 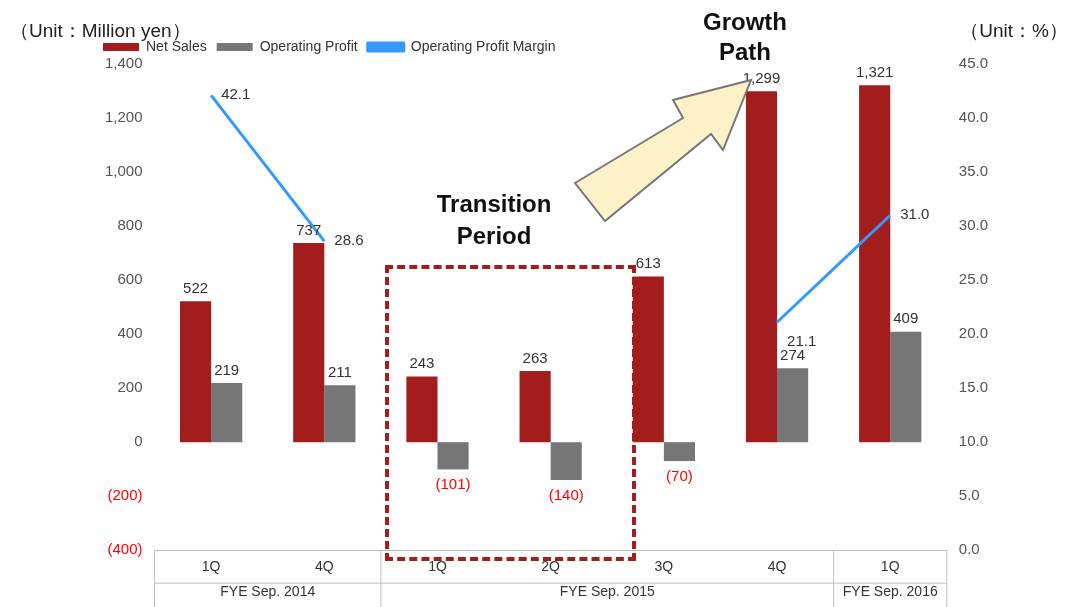 What do you see at coordinates (906, 318) in the screenshot?
I see `data-label: 409` at bounding box center [906, 318].